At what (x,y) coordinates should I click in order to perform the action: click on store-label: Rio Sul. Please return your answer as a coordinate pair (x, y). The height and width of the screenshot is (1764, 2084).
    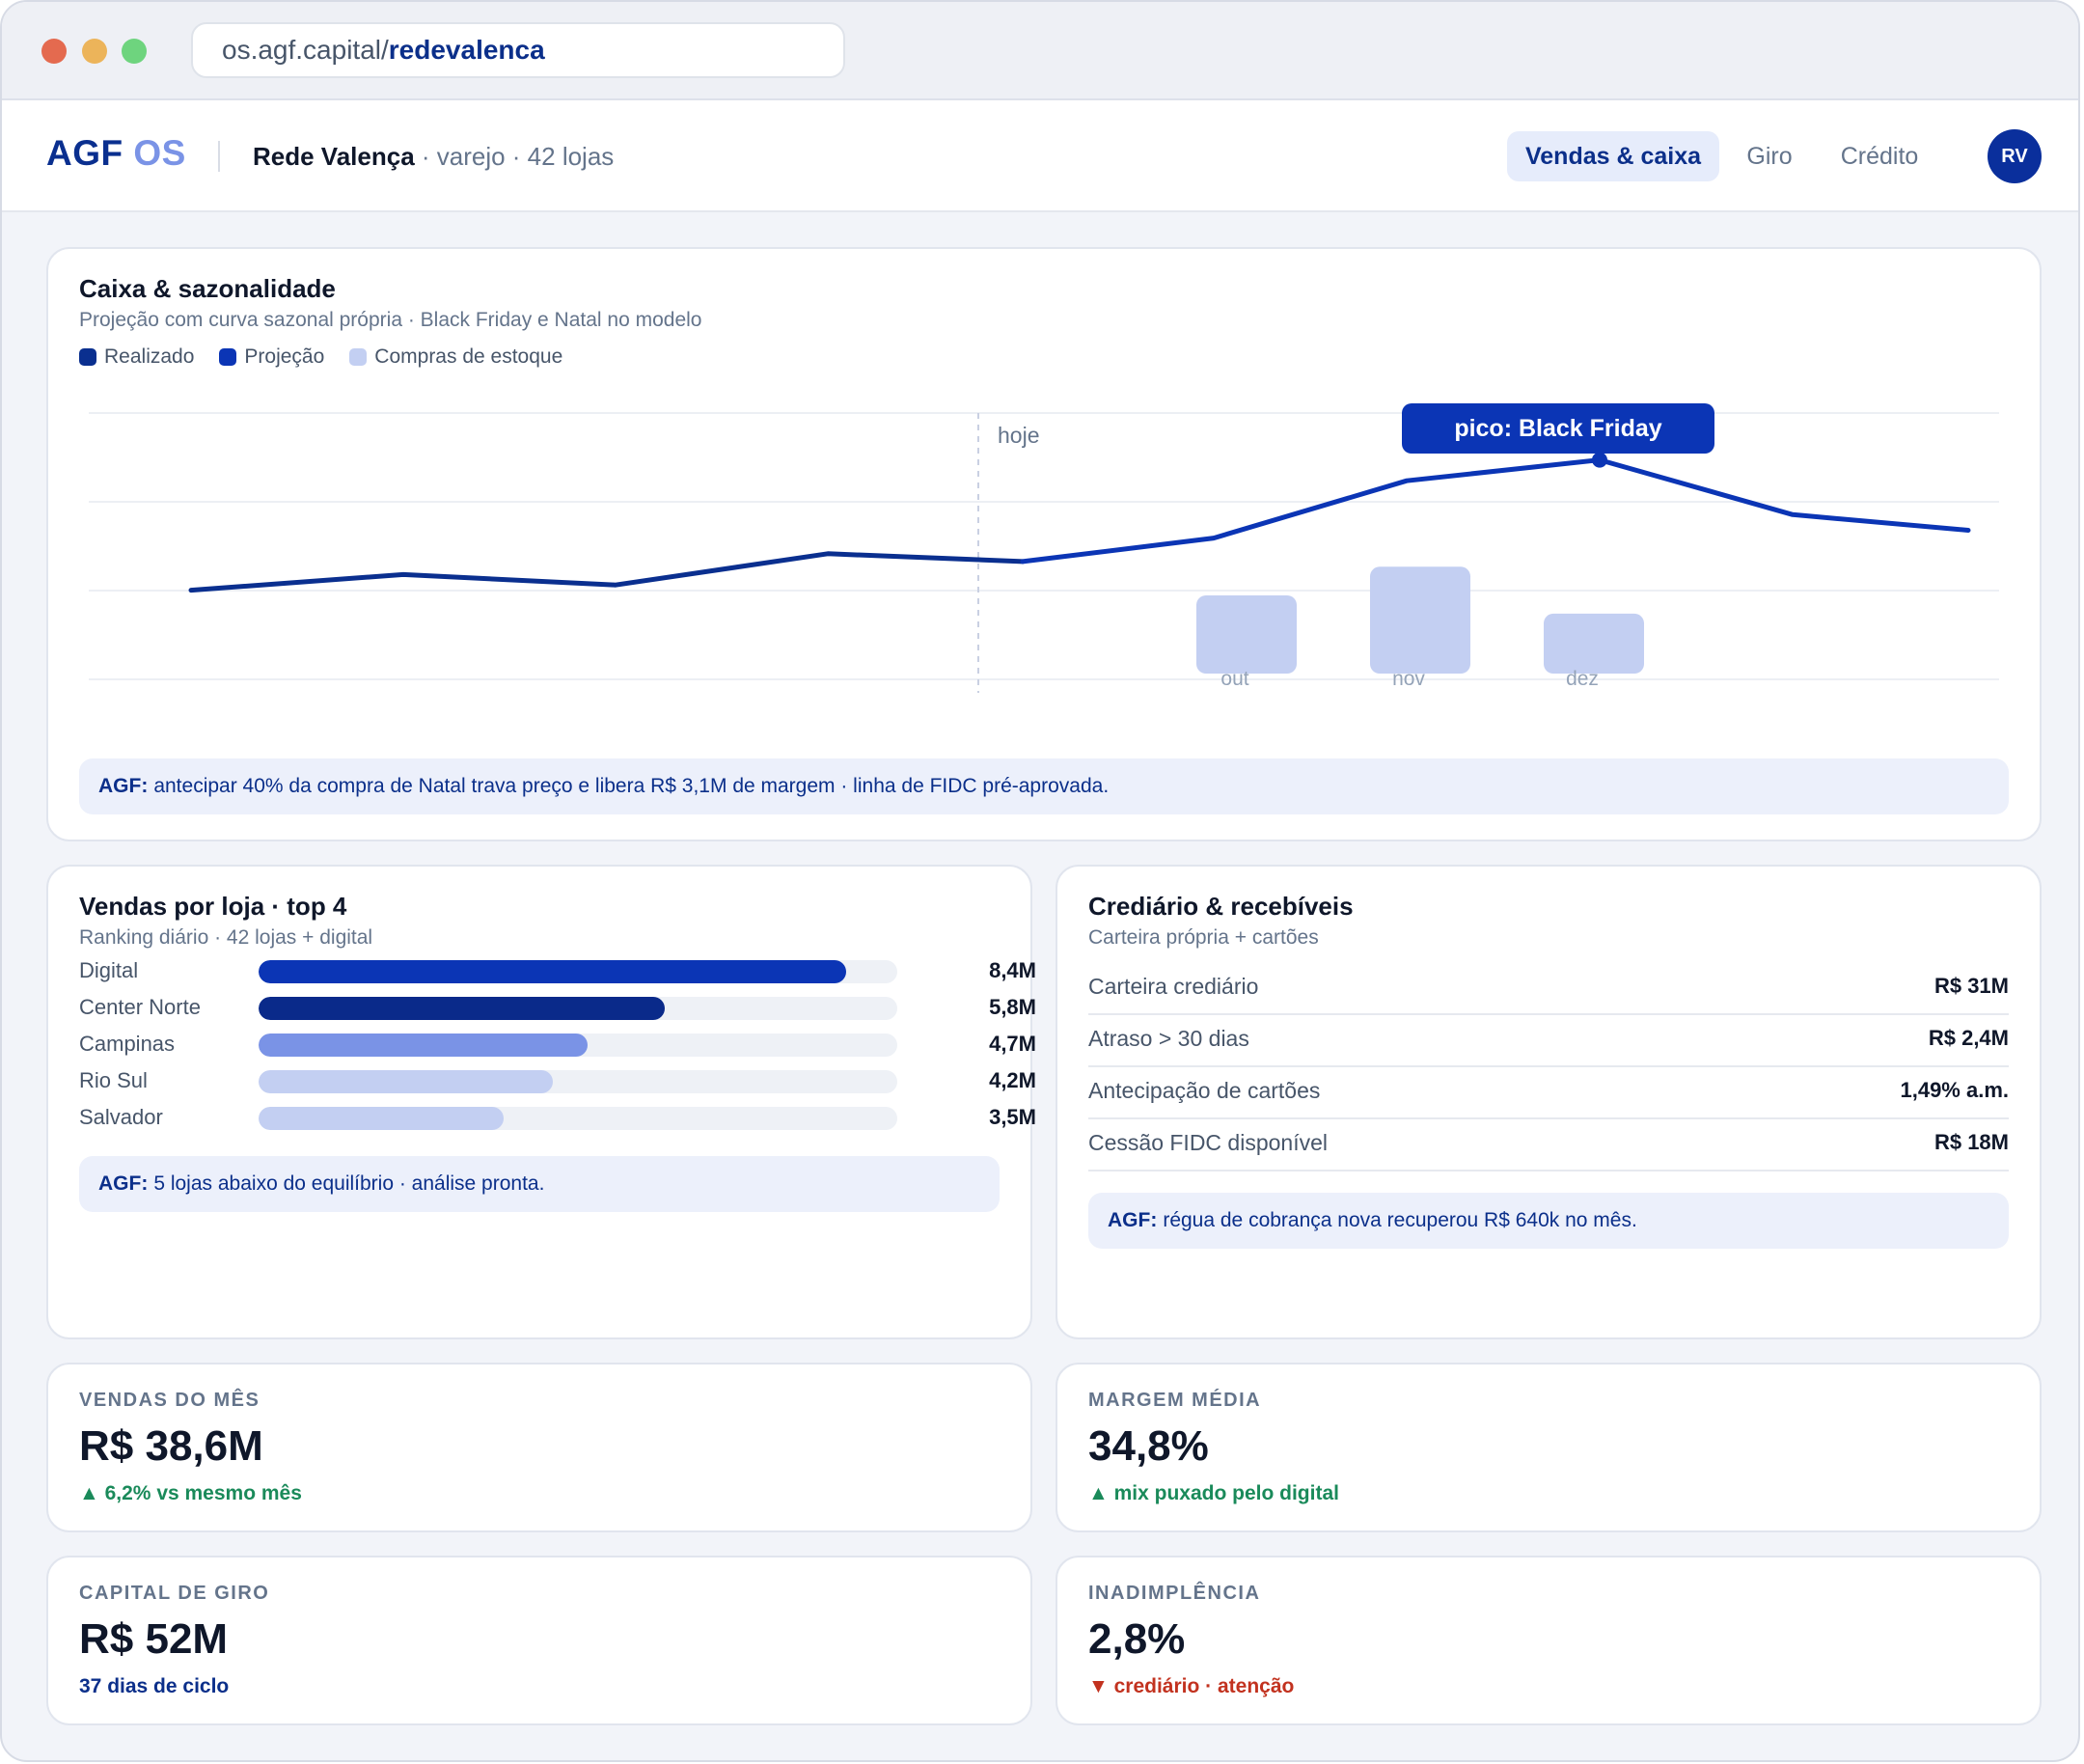
    Looking at the image, I should click on (113, 1080).